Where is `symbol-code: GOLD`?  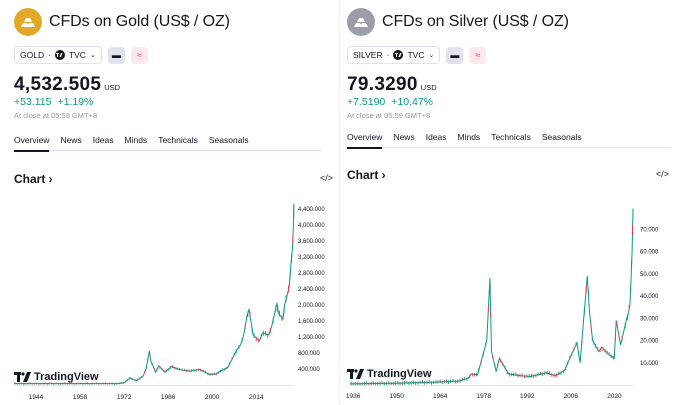
symbol-code: GOLD is located at coordinates (32, 55).